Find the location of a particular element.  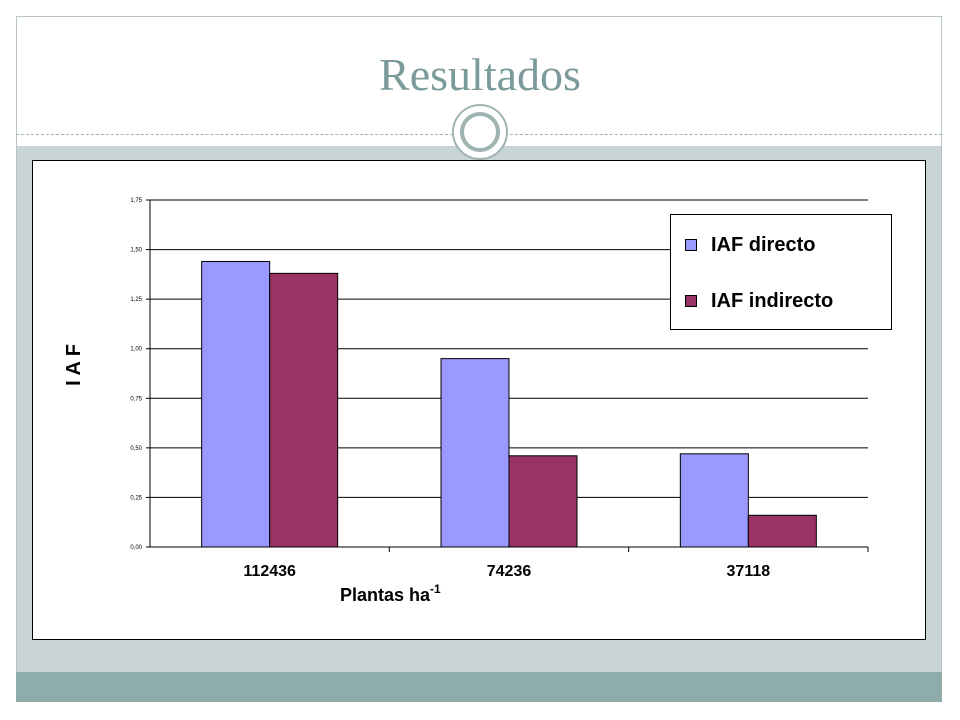

legend-label-directo: IAF directo is located at coordinates (763, 244).